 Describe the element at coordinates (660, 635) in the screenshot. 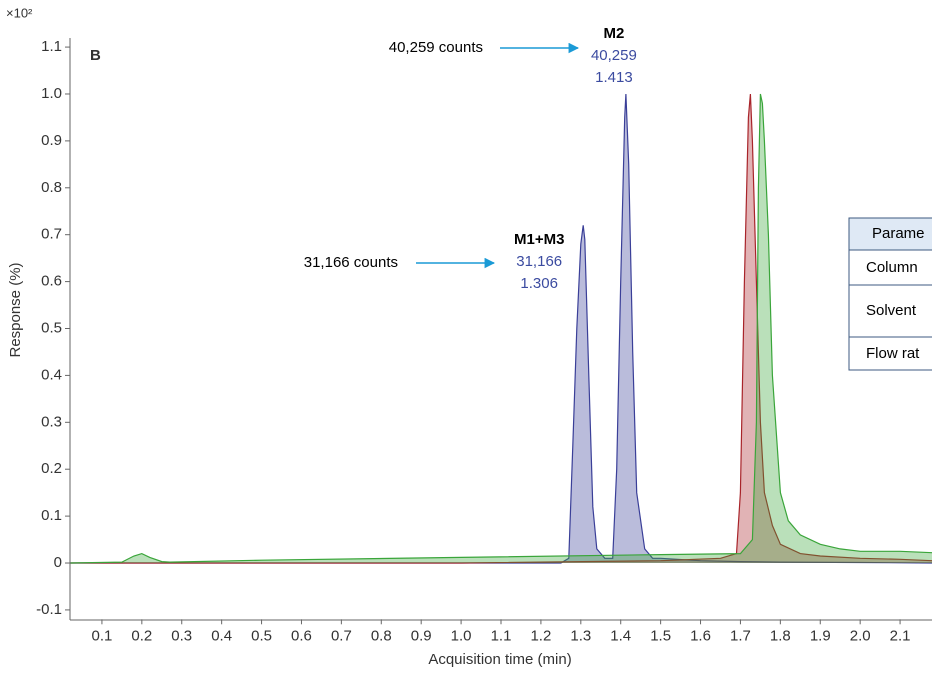

I see `x-tick-label: 1.5` at that location.